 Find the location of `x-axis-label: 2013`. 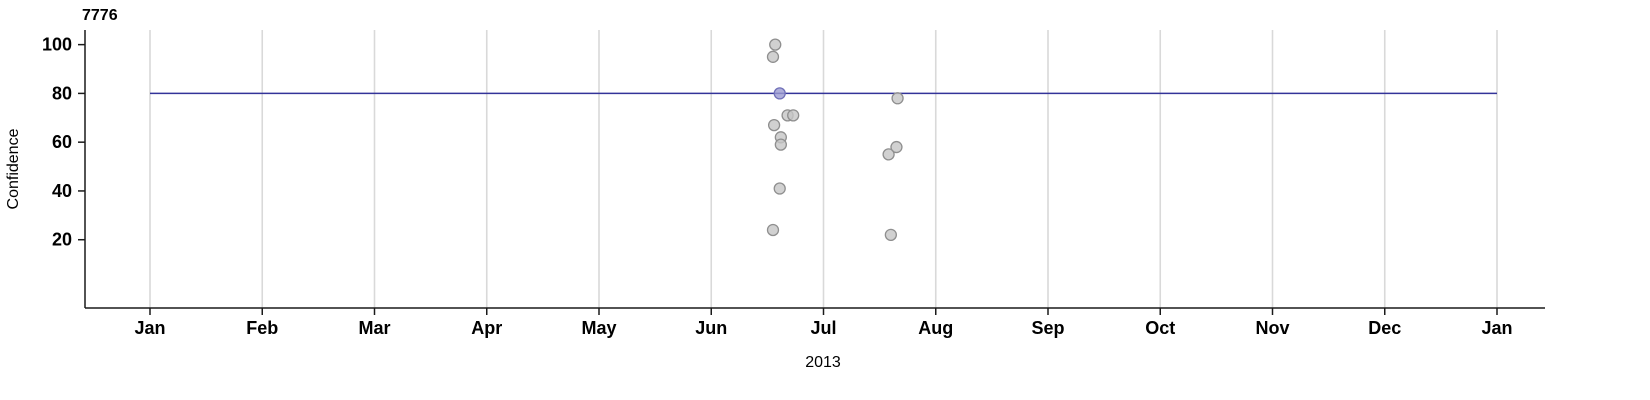

x-axis-label: 2013 is located at coordinates (823, 362).